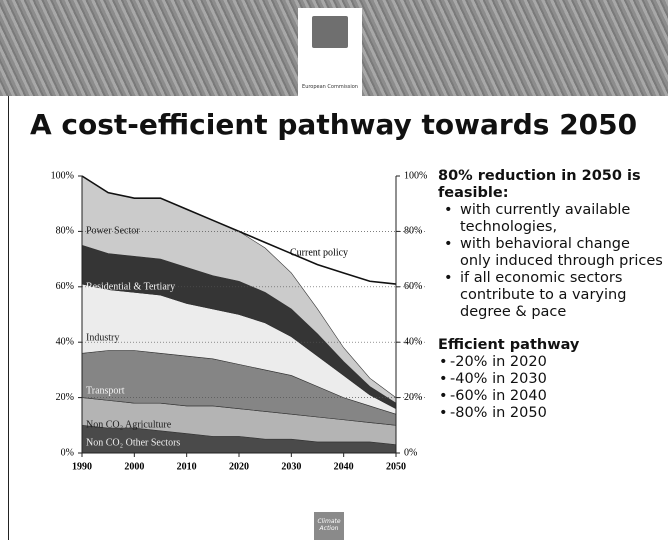  Describe the element at coordinates (334, 124) in the screenshot. I see `slide-title: A cost-efficient pathway towards 2050` at that location.